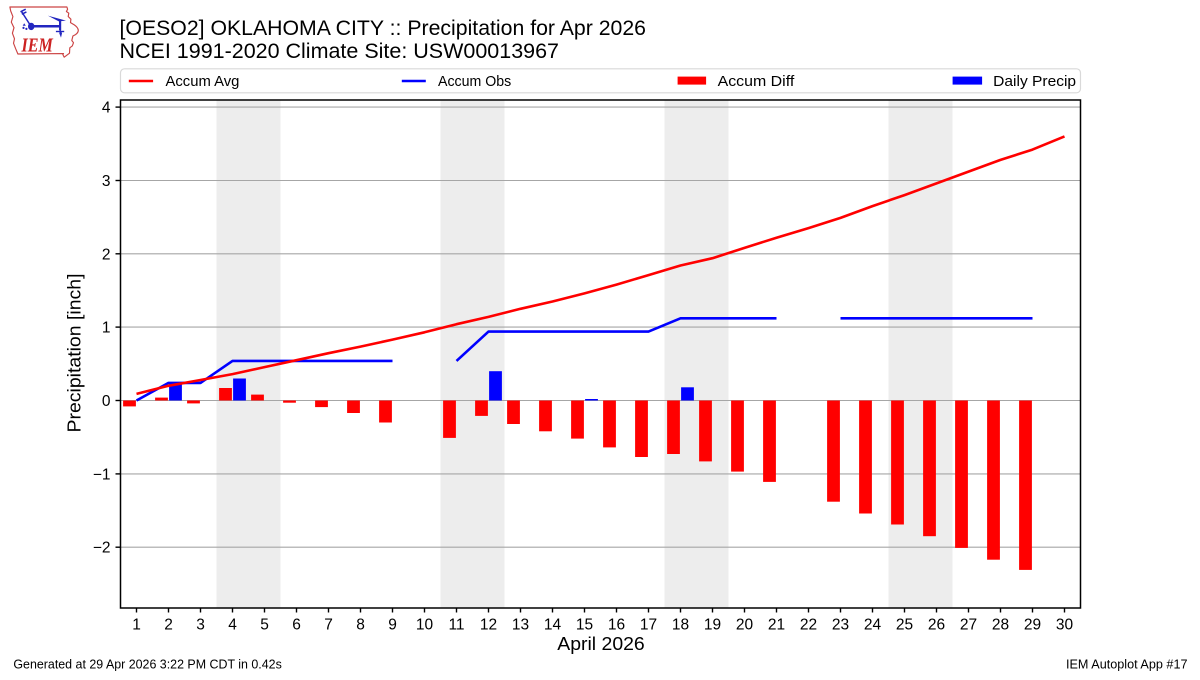  I want to click on svg-text: Accum Obs, so click(474, 82).